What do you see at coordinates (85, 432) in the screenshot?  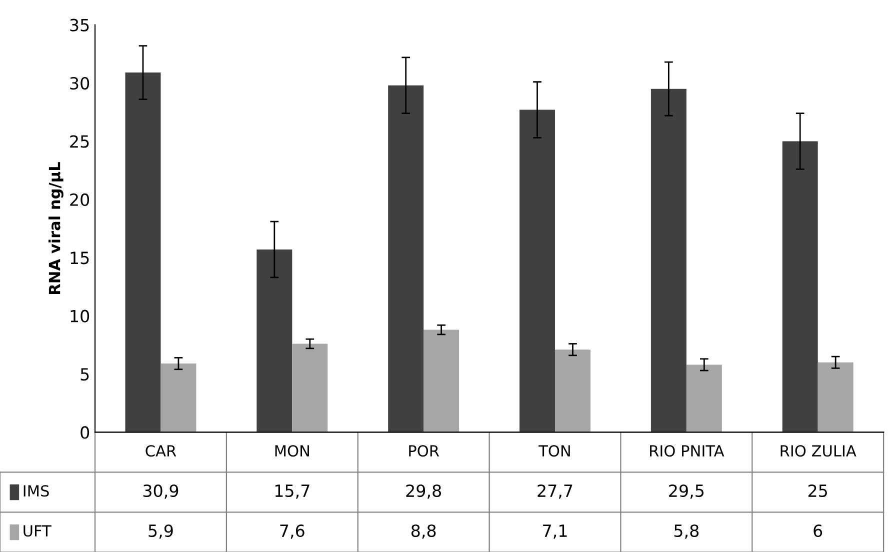 I see `y-tick-label: 0` at bounding box center [85, 432].